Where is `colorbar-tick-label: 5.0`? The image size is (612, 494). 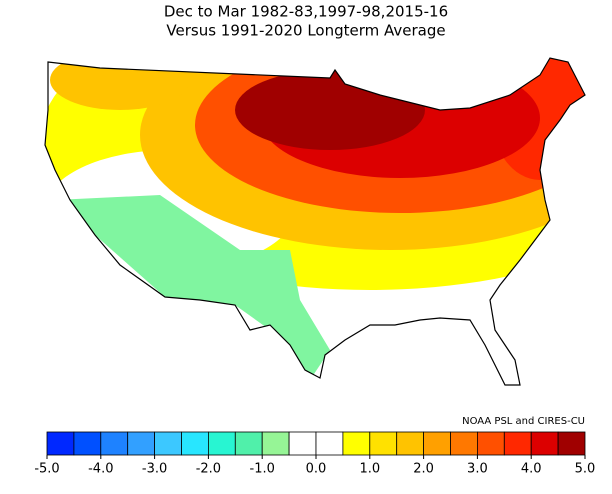
colorbar-tick-label: 5.0 is located at coordinates (585, 469).